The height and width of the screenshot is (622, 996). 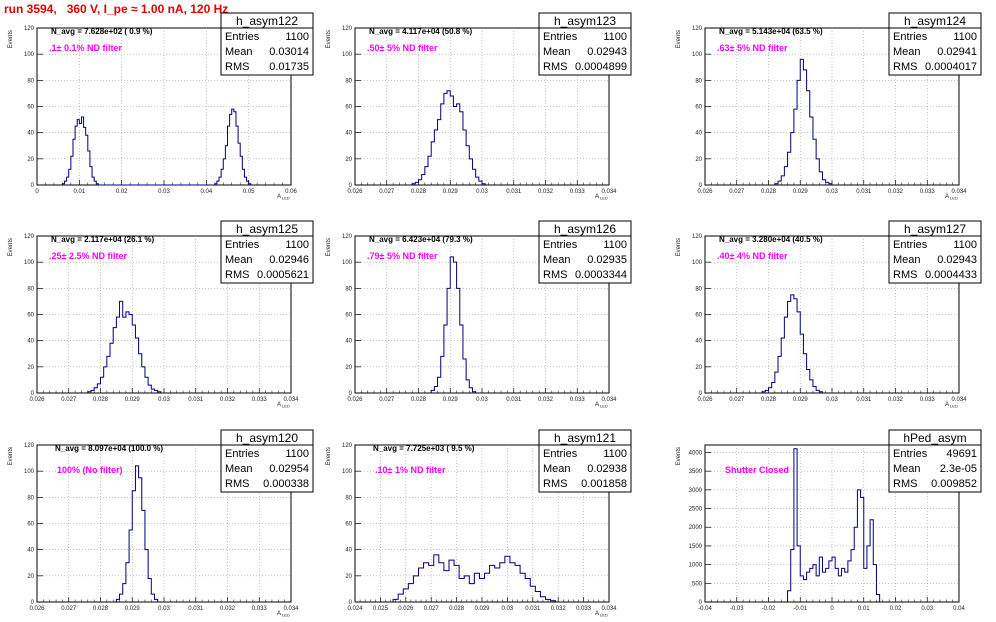 I want to click on x-tick-label: 0.031, so click(x=864, y=400).